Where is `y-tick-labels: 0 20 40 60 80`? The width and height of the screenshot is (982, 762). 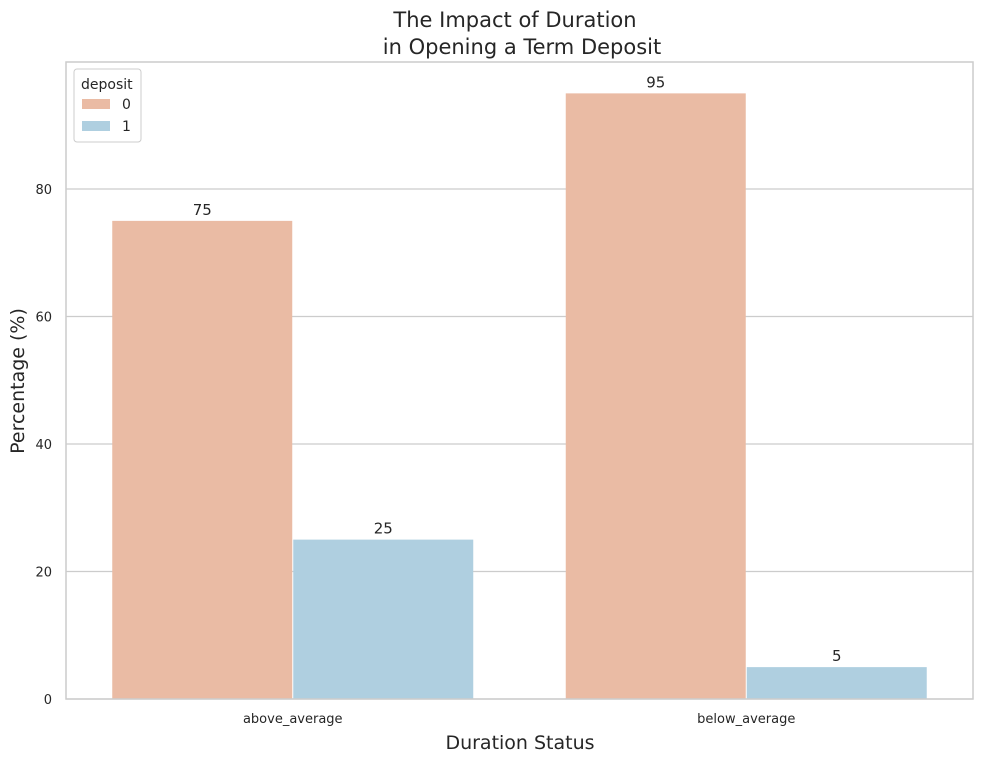
y-tick-labels: 0 20 40 60 80 is located at coordinates (43, 445).